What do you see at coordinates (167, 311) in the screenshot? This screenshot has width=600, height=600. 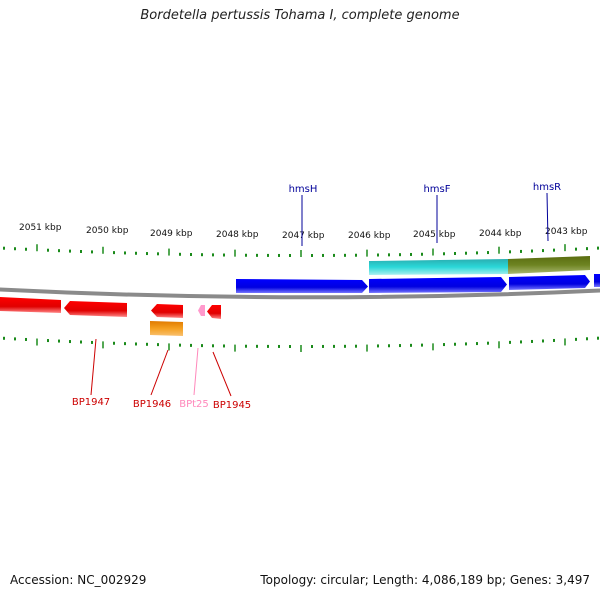 I see `gene-feature-BP1946` at bounding box center [167, 311].